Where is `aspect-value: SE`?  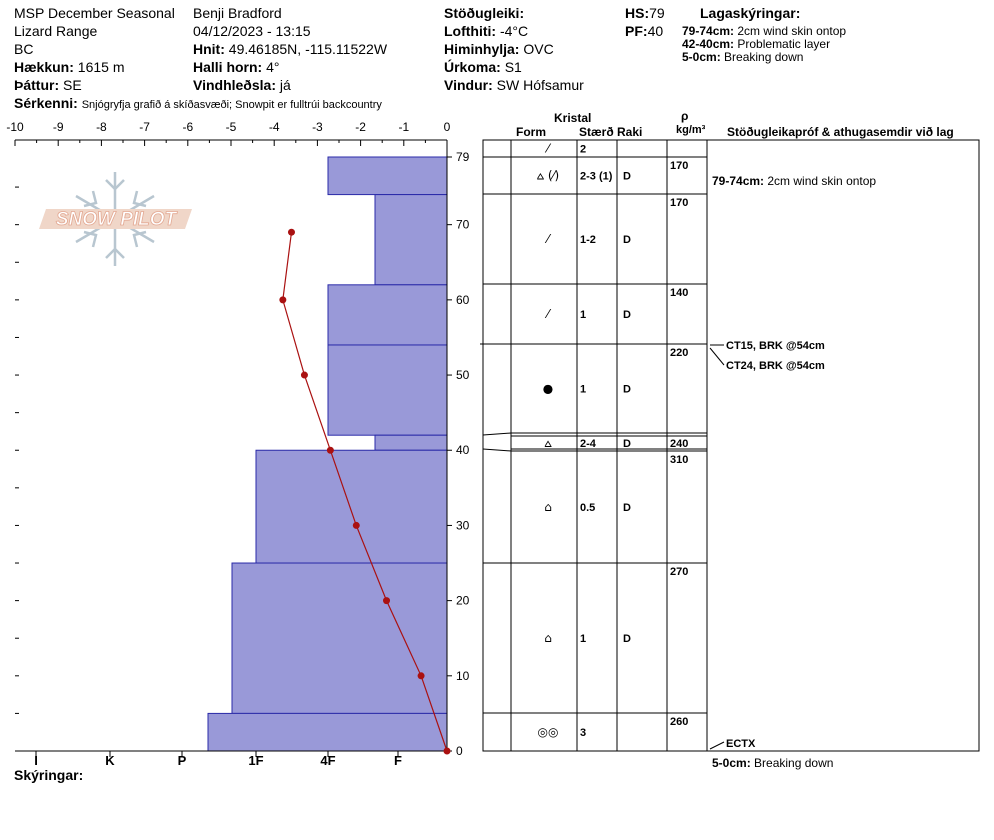 aspect-value: SE is located at coordinates (72, 85).